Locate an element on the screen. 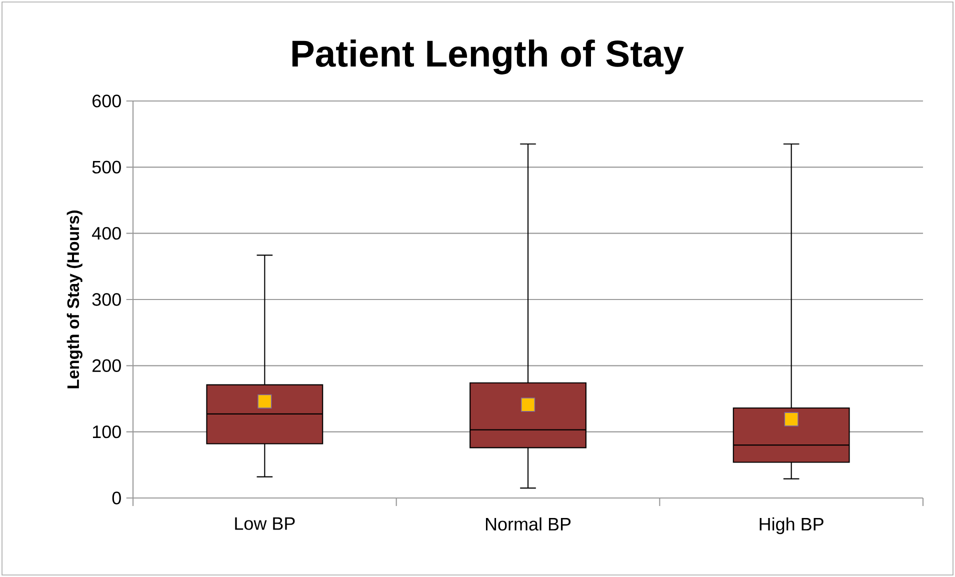  y-tick-label: 100 is located at coordinates (106, 431).